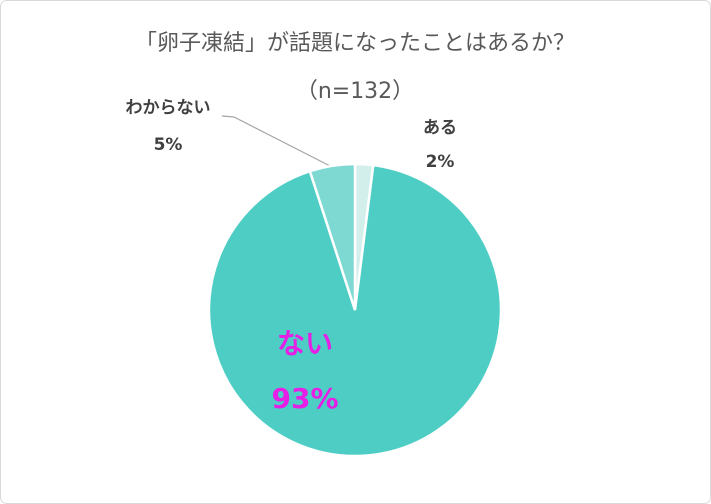 This screenshot has height=504, width=711. What do you see at coordinates (332, 236) in the screenshot?
I see `pie-slice` at bounding box center [332, 236].